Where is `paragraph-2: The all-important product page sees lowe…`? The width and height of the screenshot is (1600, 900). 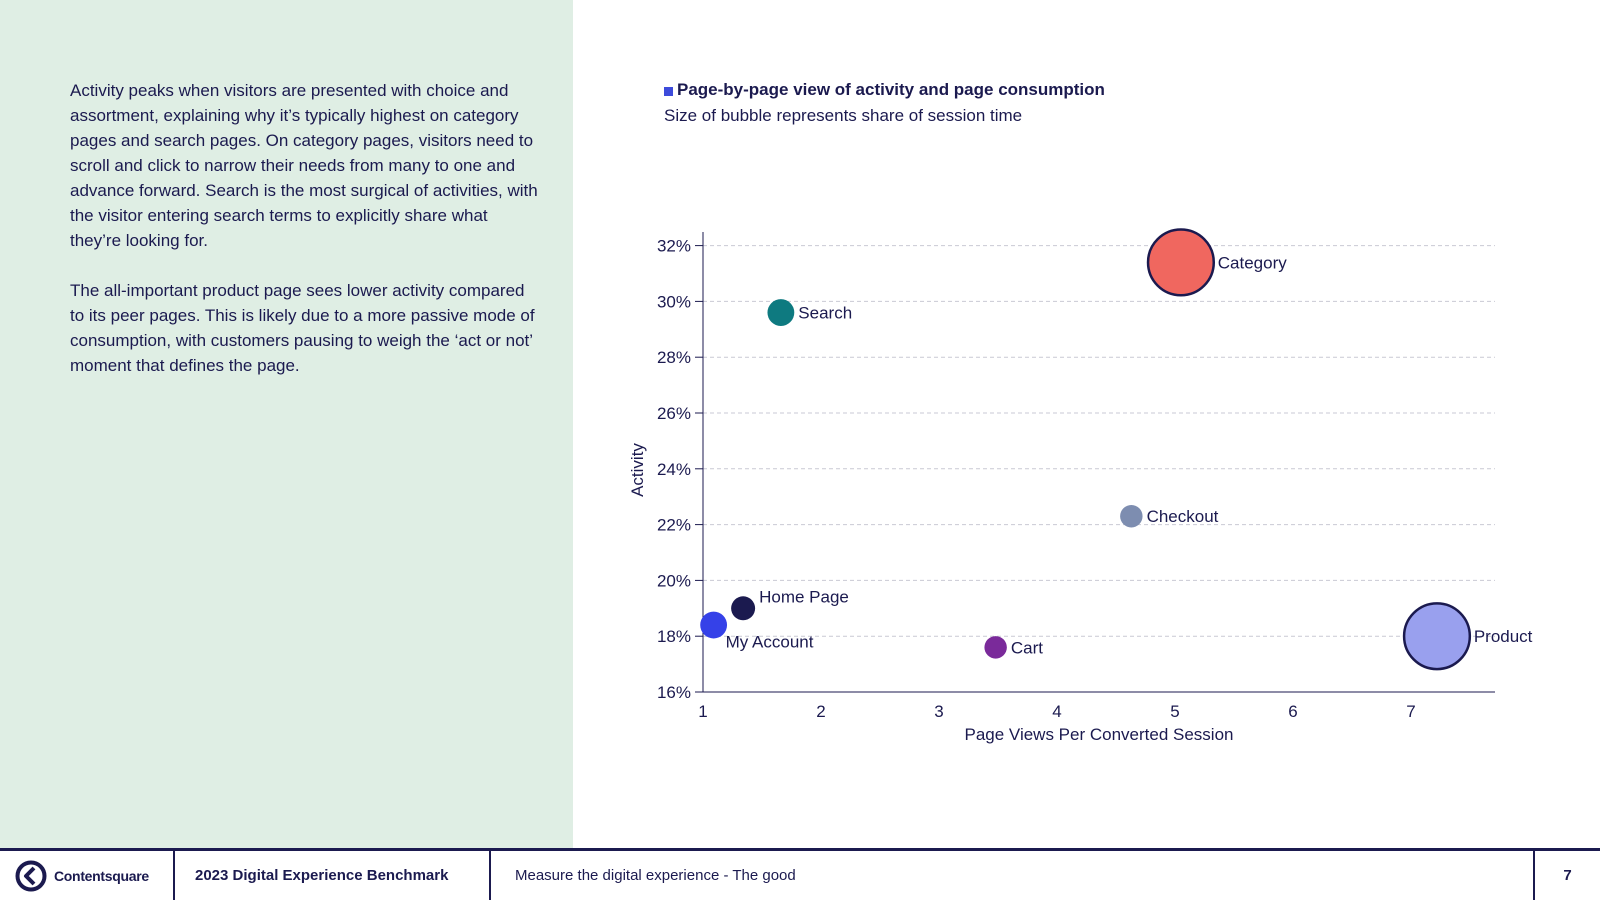
paragraph-2: The all-important product page sees lowe… is located at coordinates (302, 328).